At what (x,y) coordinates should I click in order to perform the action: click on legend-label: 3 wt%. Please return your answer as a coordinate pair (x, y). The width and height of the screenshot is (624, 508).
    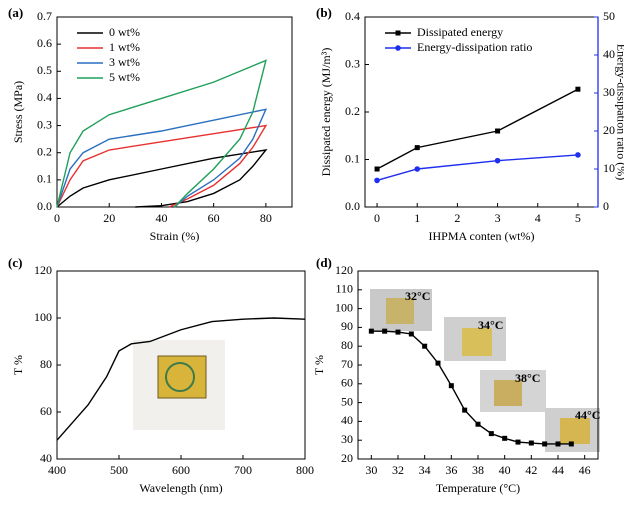
    Looking at the image, I should click on (124, 62).